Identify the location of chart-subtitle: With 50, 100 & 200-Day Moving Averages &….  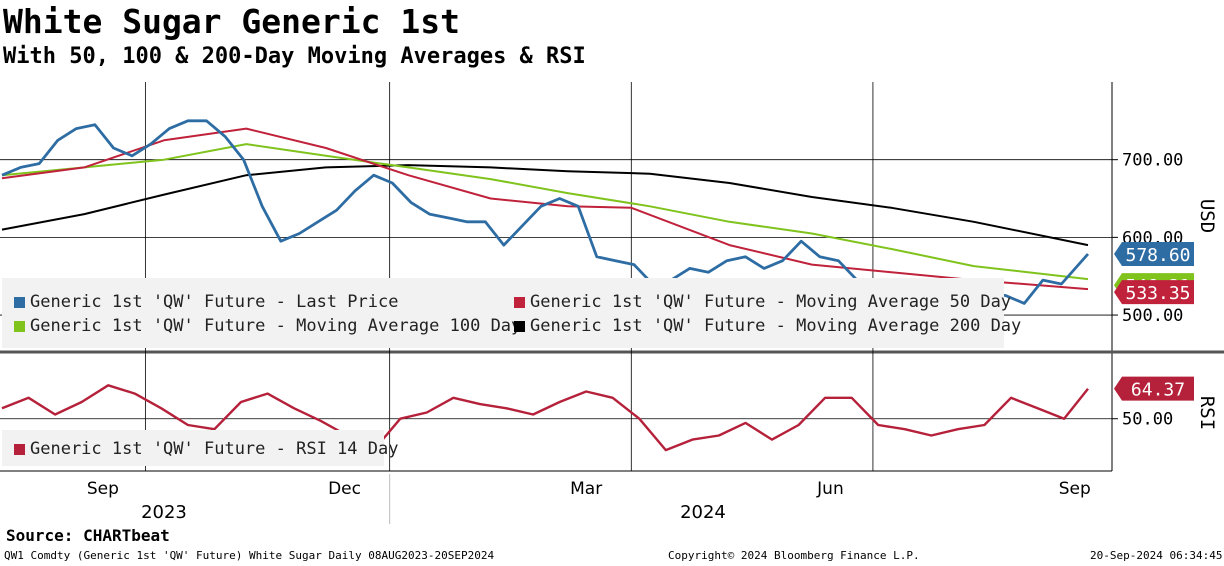
(294, 56).